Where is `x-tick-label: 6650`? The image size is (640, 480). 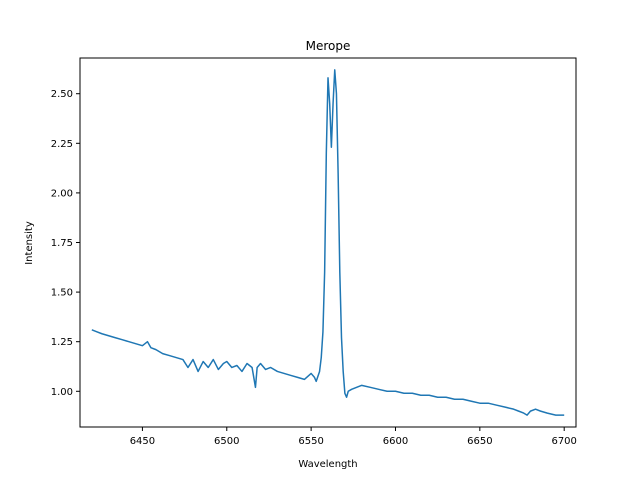
x-tick-label: 6650 is located at coordinates (479, 441).